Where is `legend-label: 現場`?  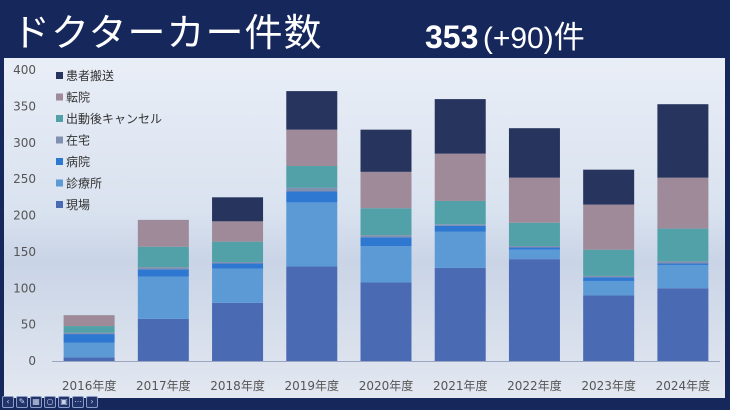 legend-label: 現場 is located at coordinates (78, 205).